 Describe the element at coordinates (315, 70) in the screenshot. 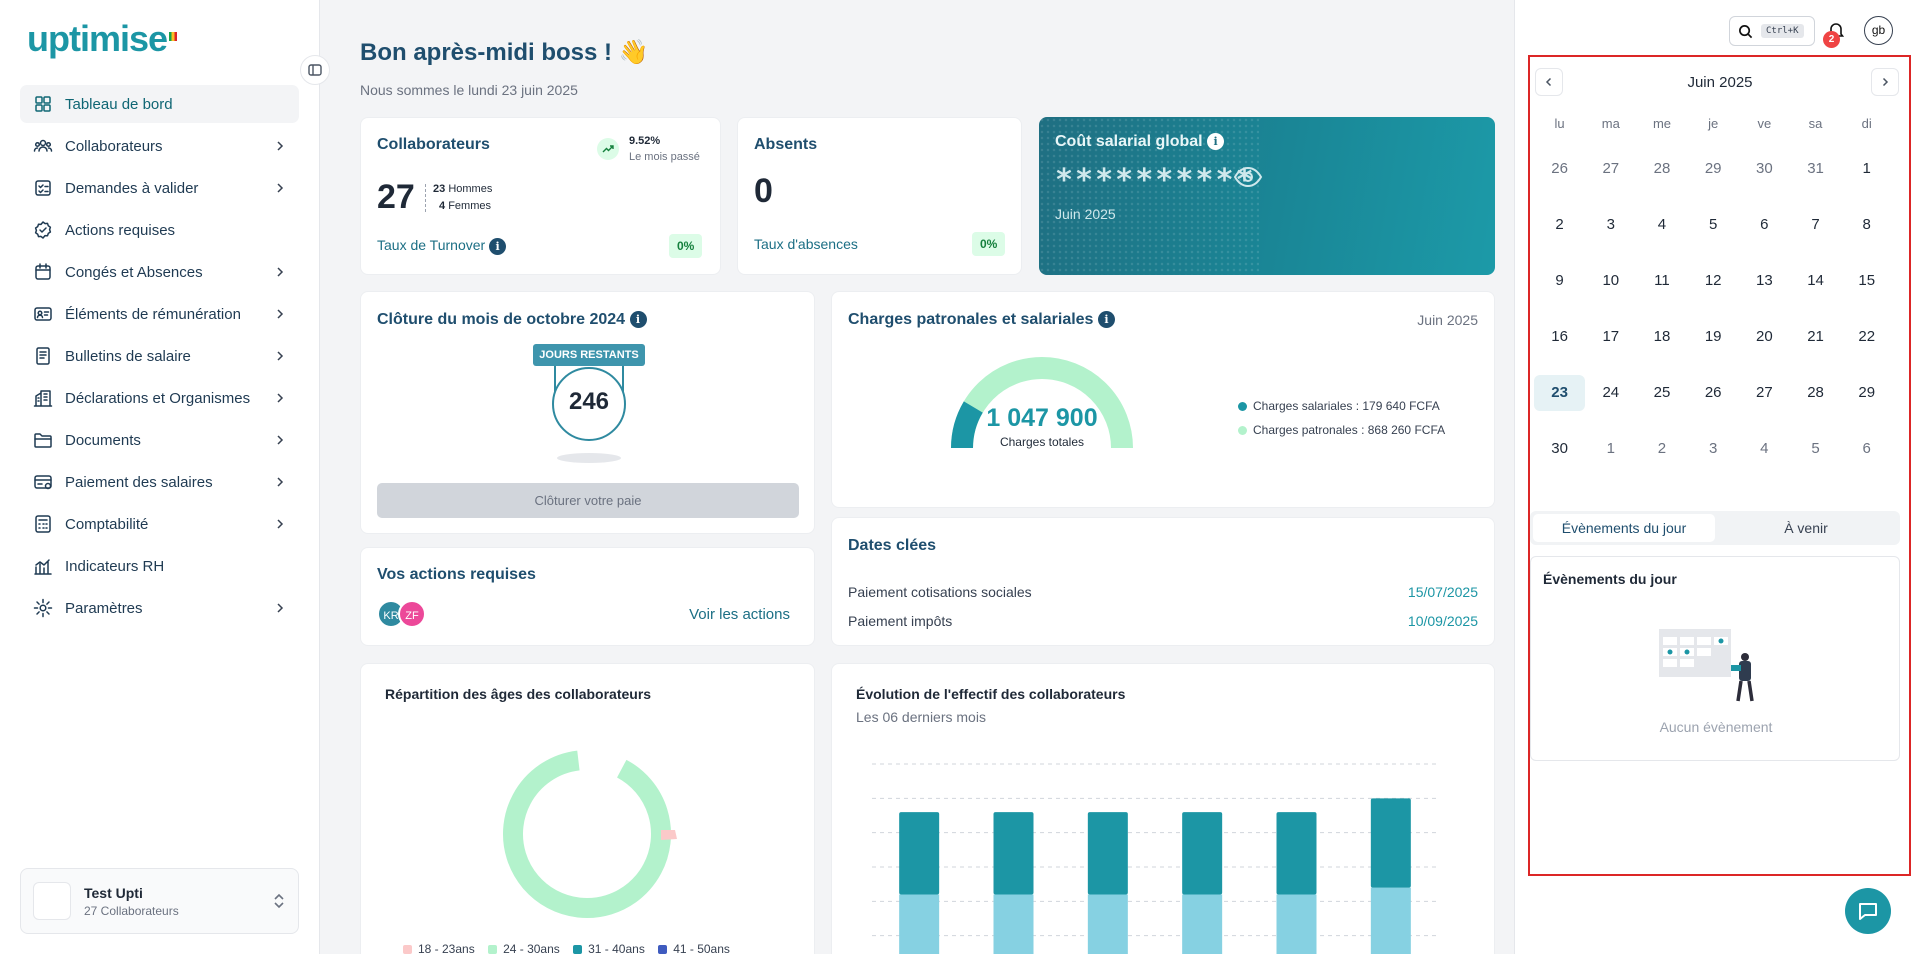

I see `collapse-sidebar-button` at that location.